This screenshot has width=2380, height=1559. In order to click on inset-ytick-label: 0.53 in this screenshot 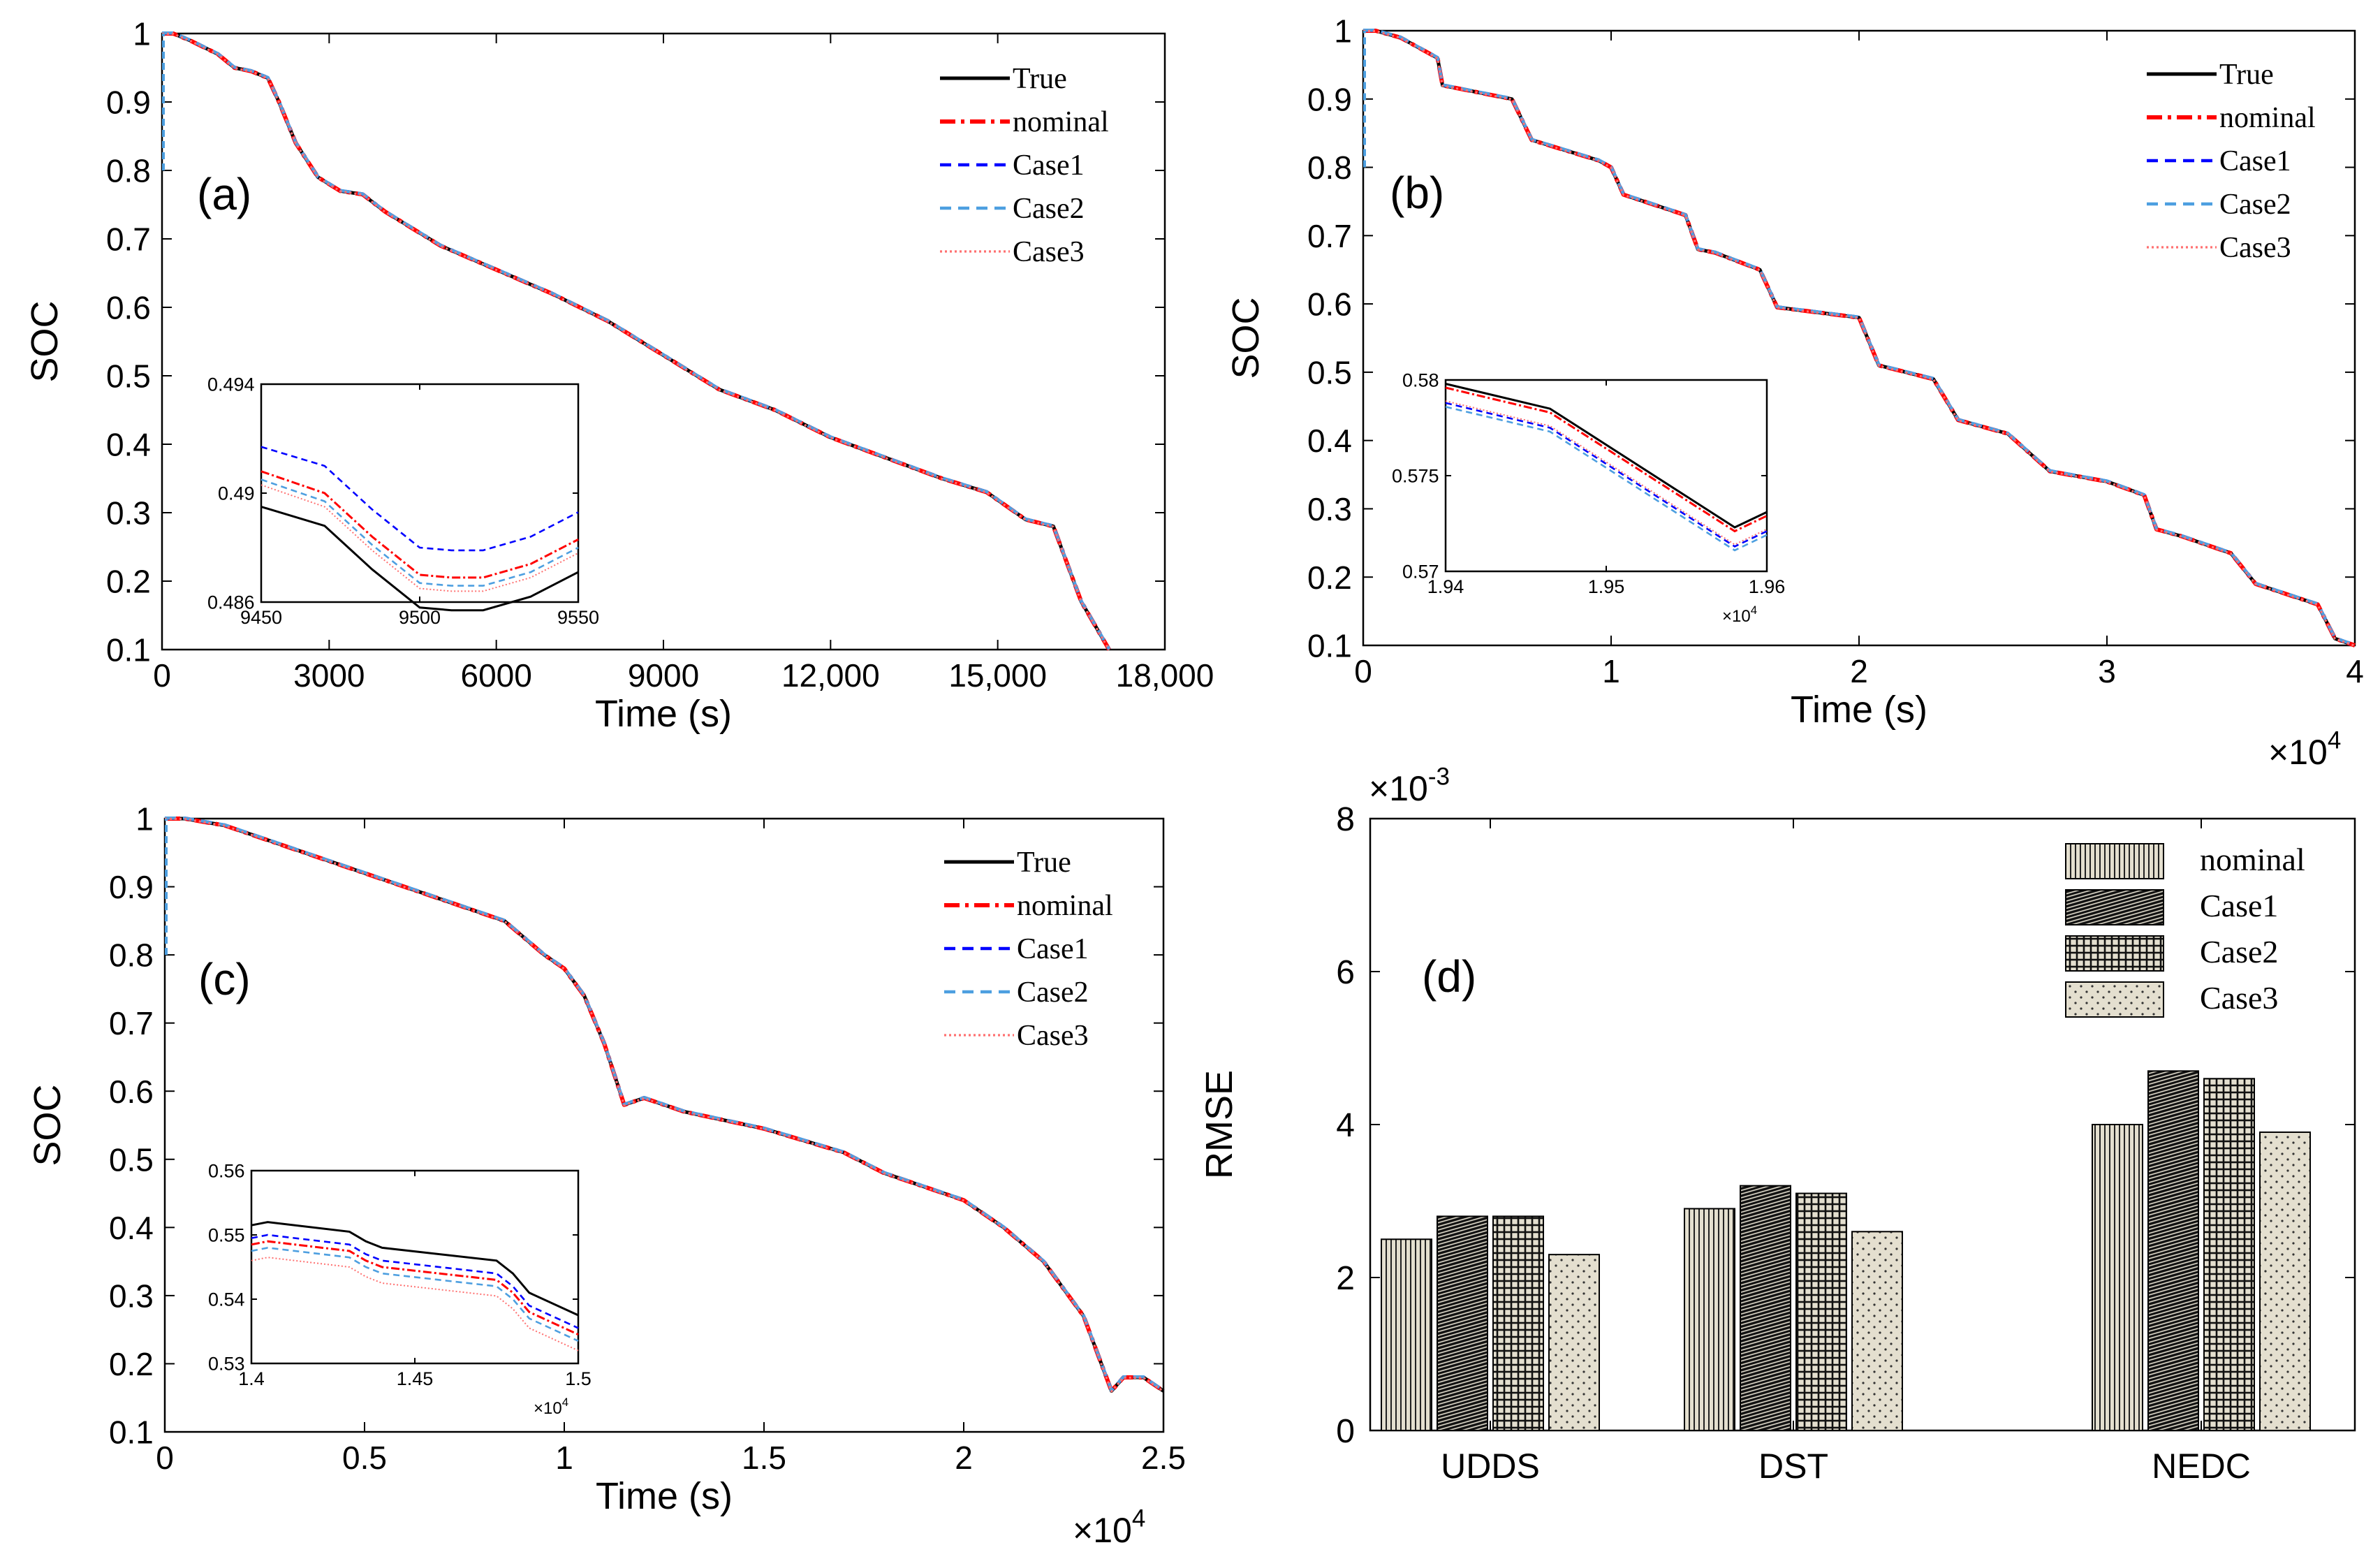, I will do `click(227, 1364)`.